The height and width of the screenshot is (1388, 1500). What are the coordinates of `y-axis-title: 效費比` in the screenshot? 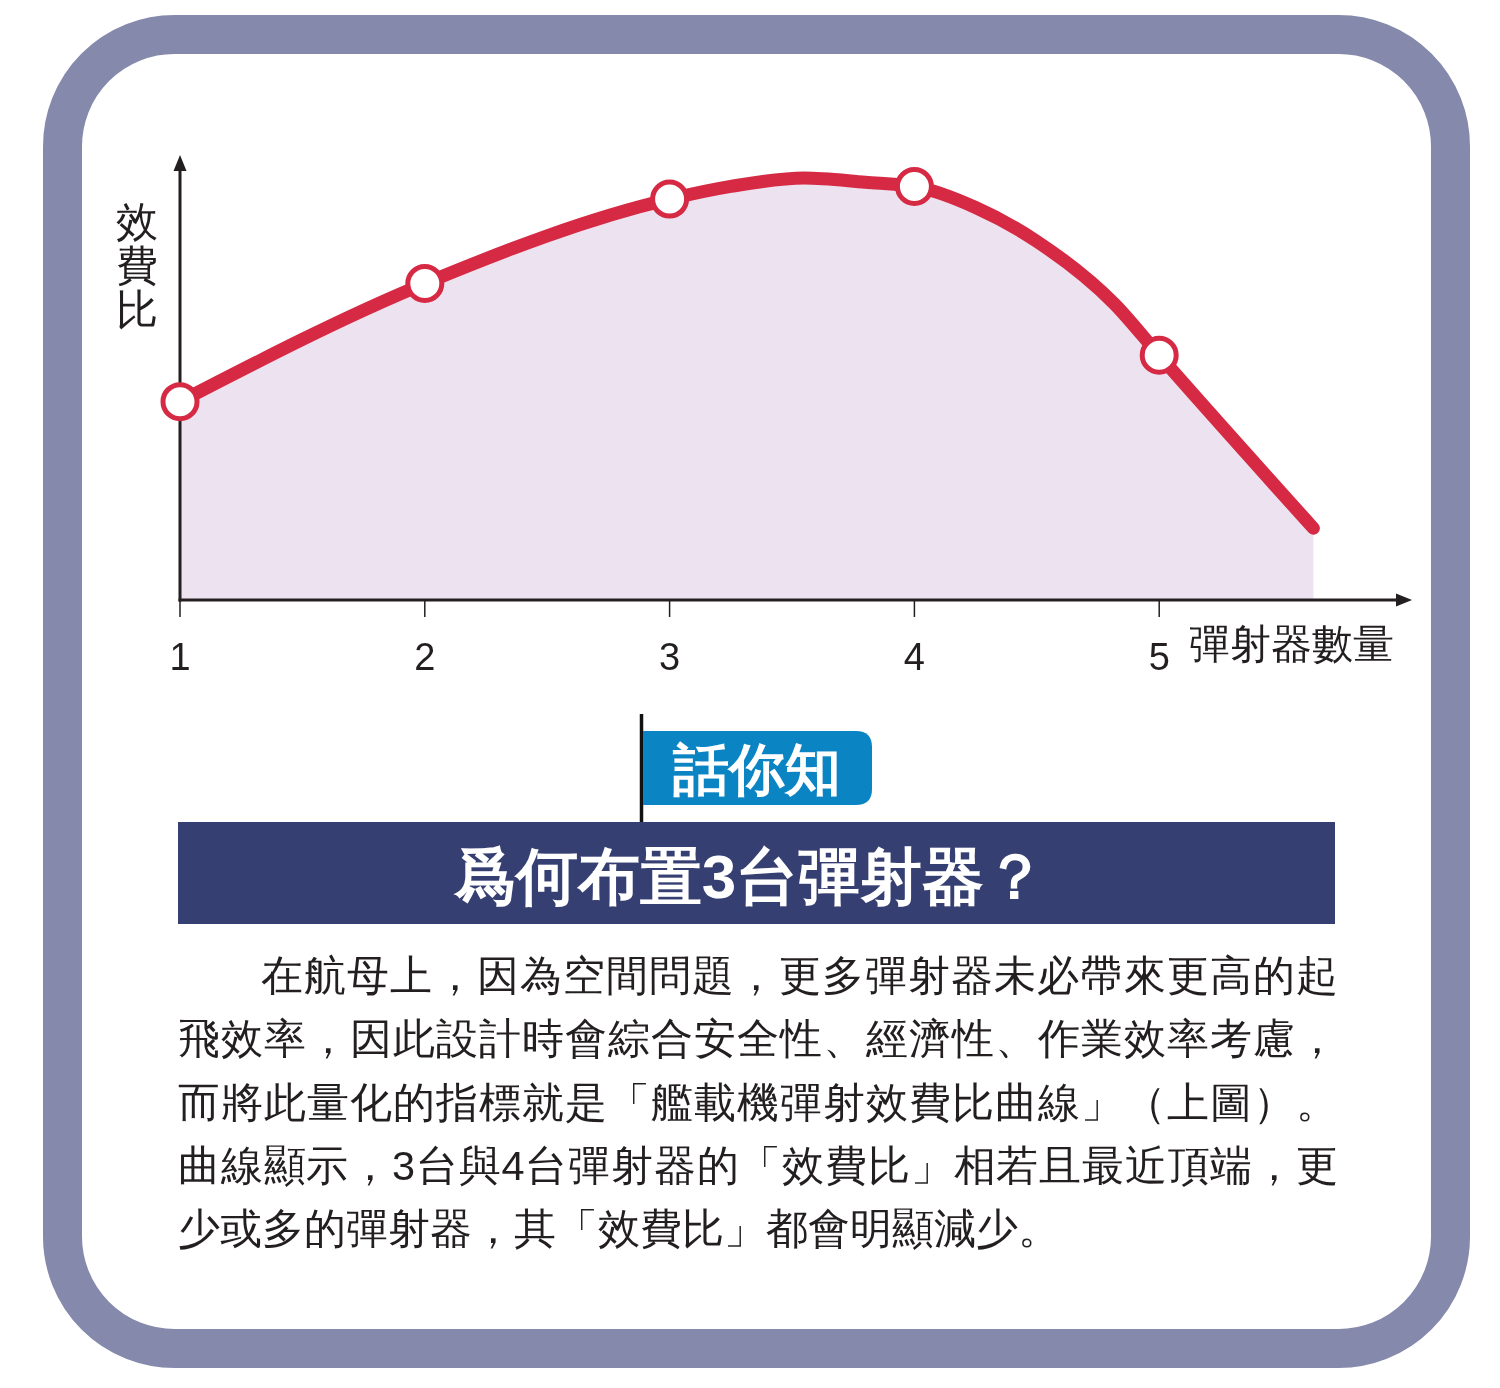 It's located at (137, 265).